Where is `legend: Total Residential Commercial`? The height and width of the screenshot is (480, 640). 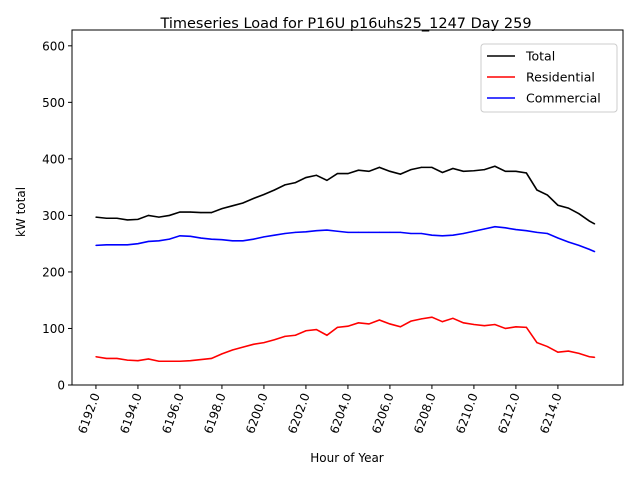
legend: Total Residential Commercial is located at coordinates (549, 78).